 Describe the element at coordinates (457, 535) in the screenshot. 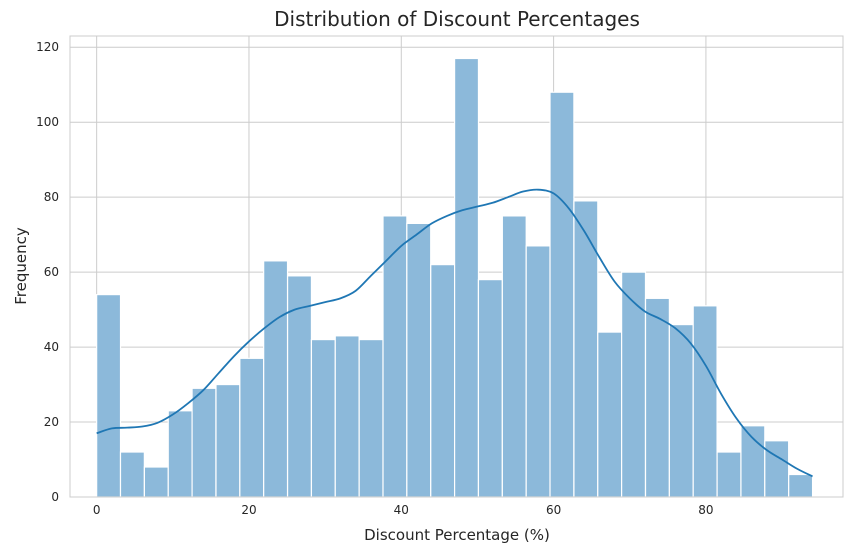

I see `x-axis-title: Discount Percentage (%)` at that location.